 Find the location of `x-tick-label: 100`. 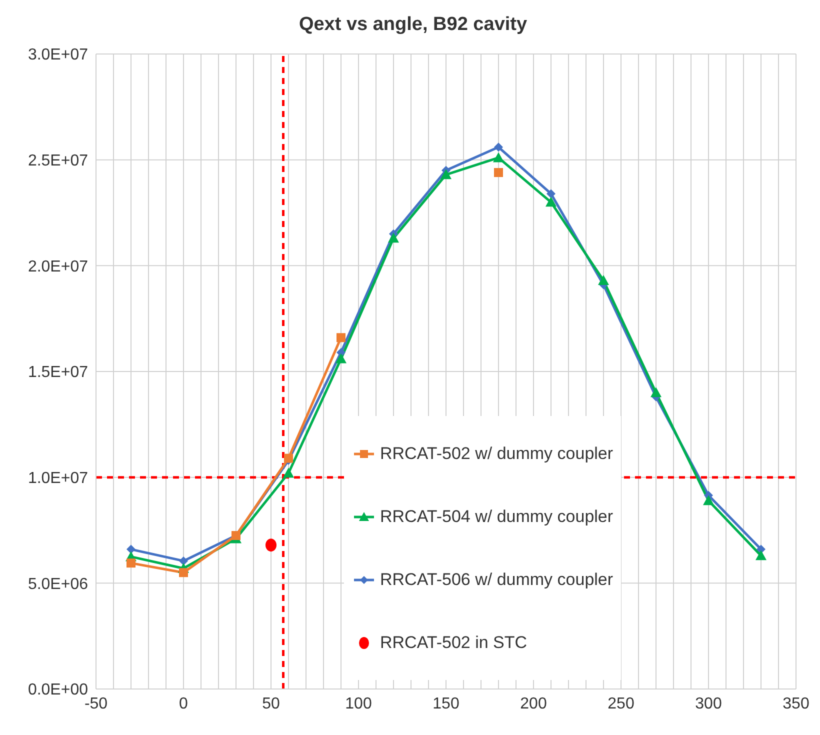

x-tick-label: 100 is located at coordinates (358, 703).